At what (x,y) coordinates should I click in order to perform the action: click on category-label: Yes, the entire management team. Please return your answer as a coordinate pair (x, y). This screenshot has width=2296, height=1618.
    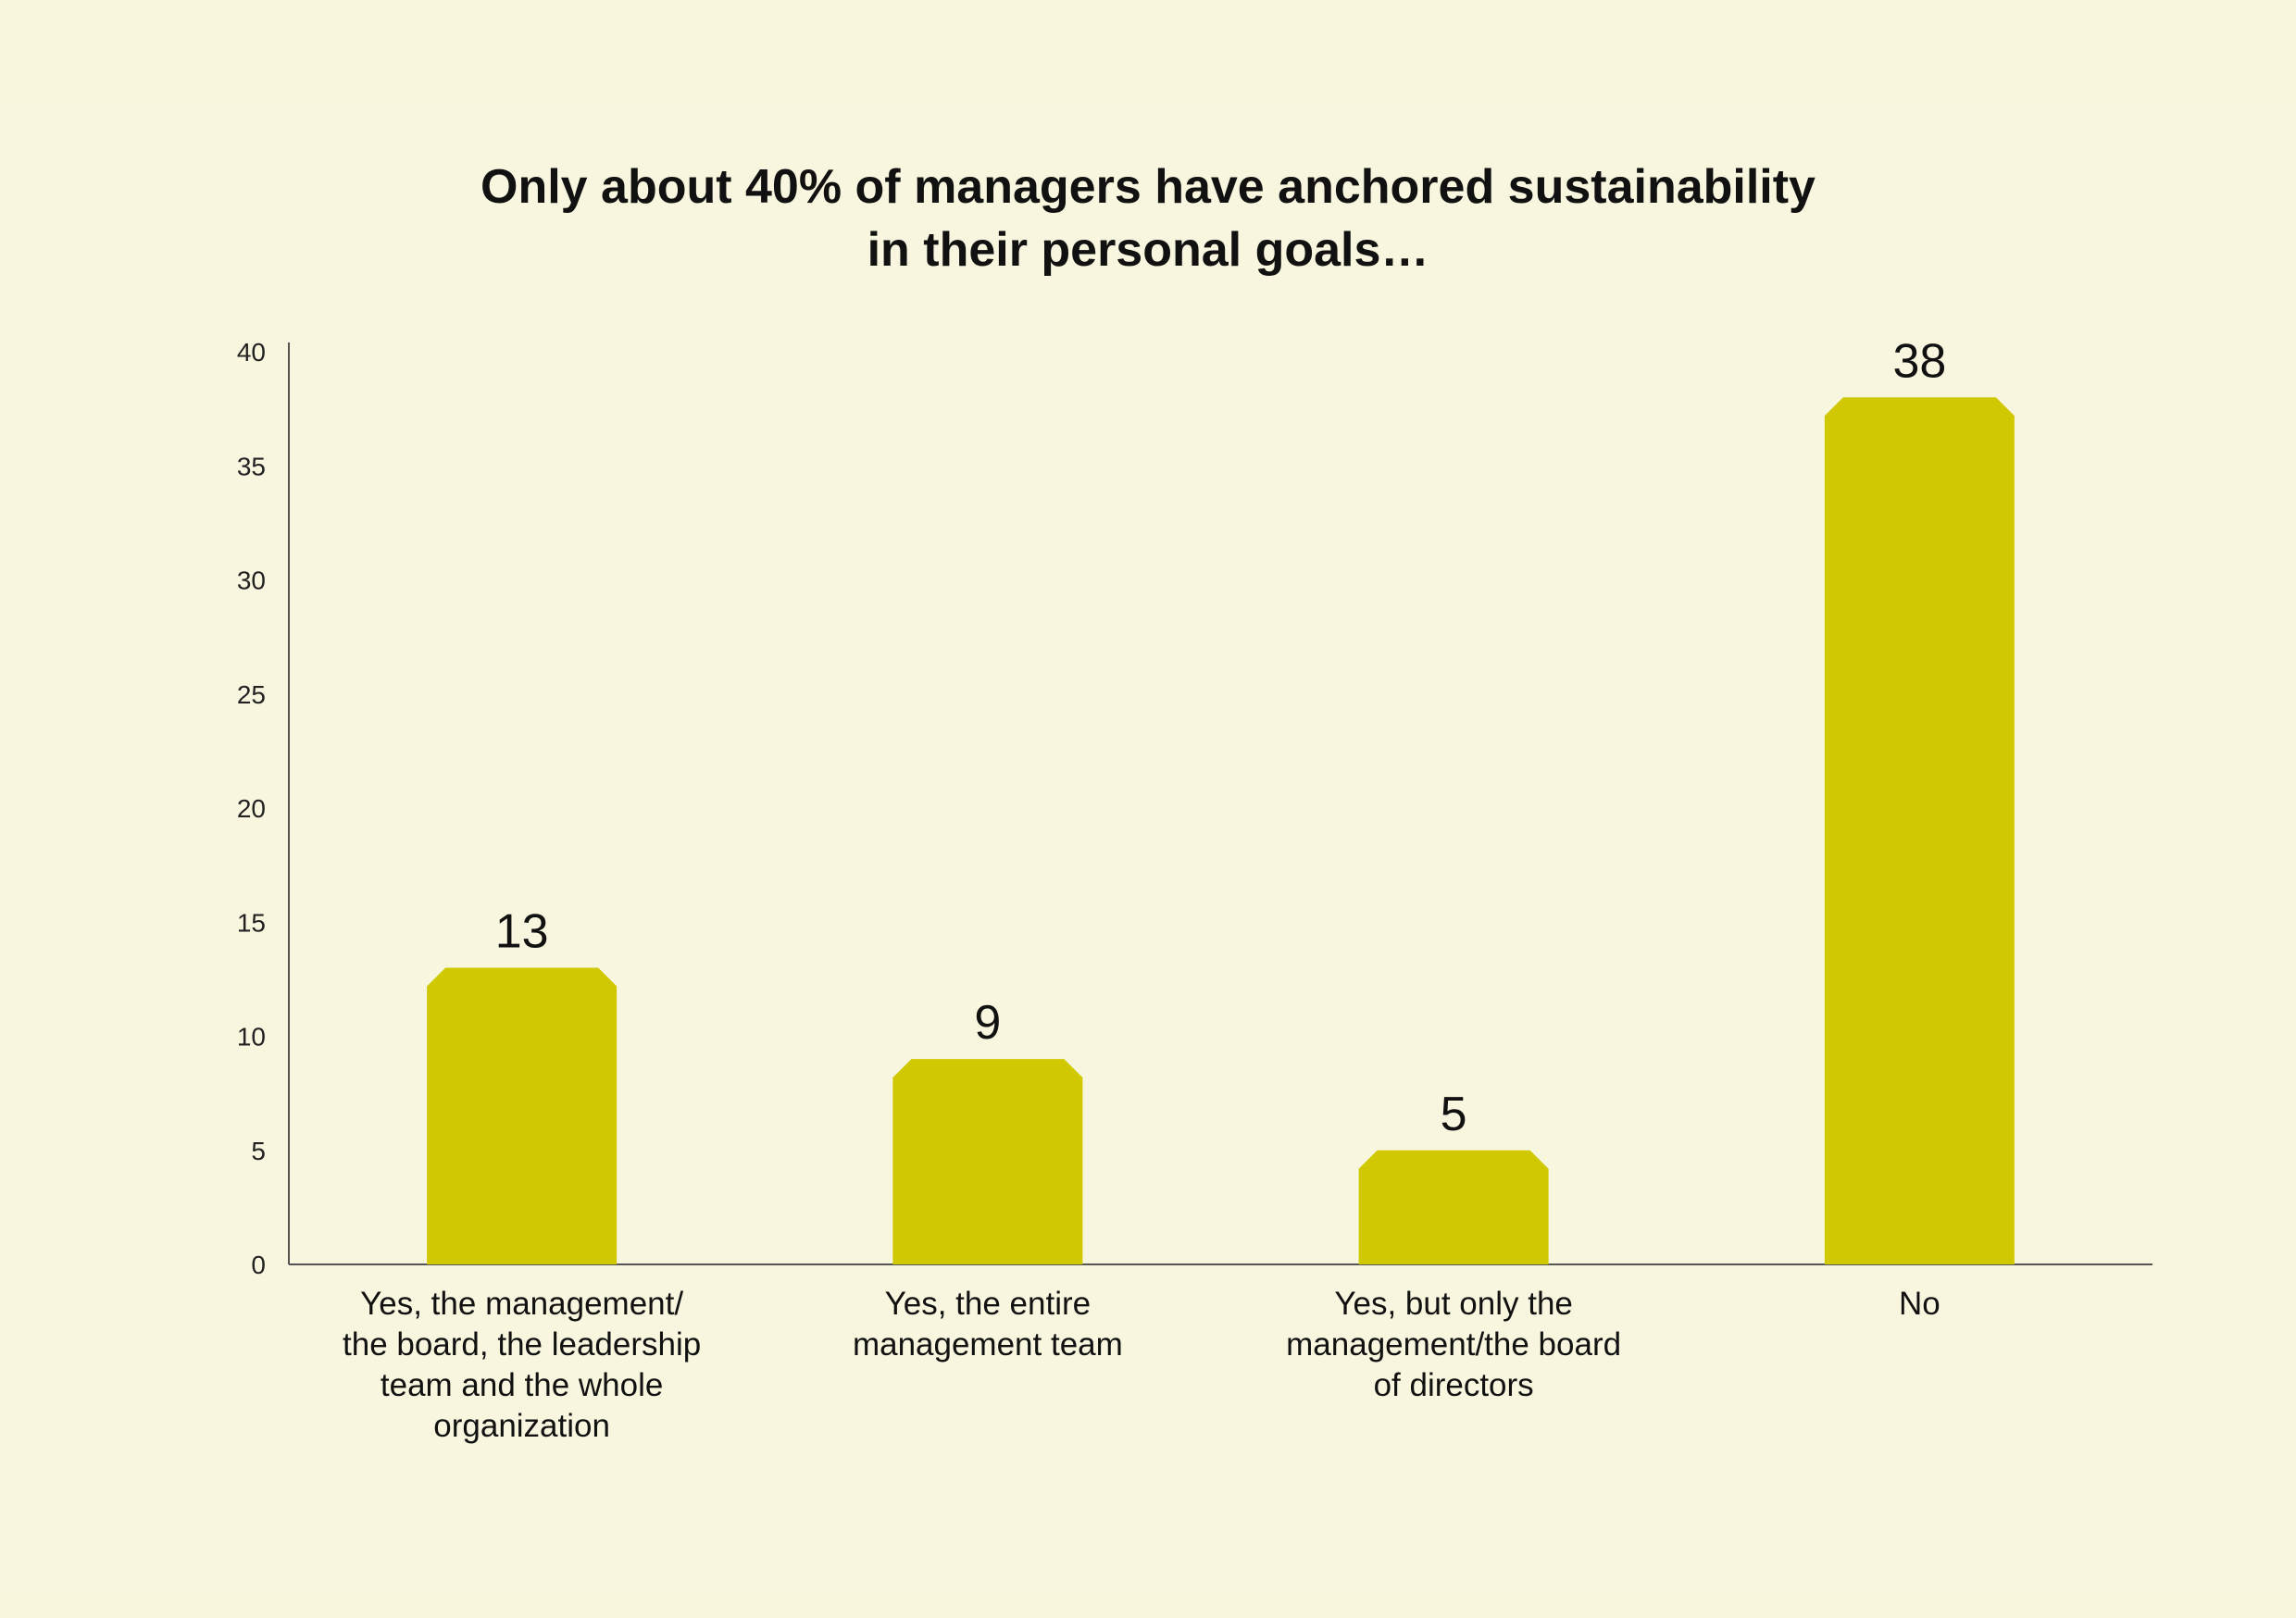
    Looking at the image, I should click on (988, 1324).